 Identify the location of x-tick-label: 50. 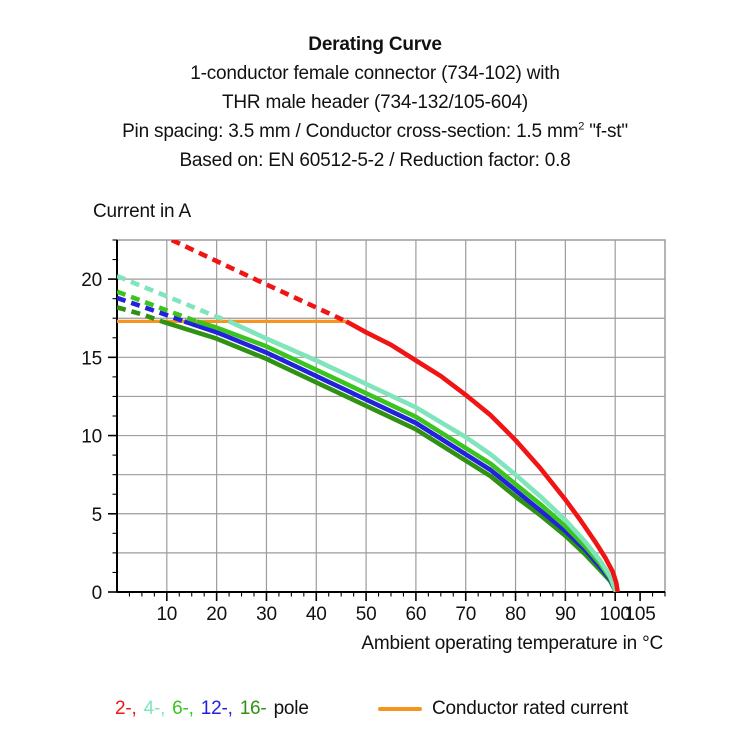
(366, 614).